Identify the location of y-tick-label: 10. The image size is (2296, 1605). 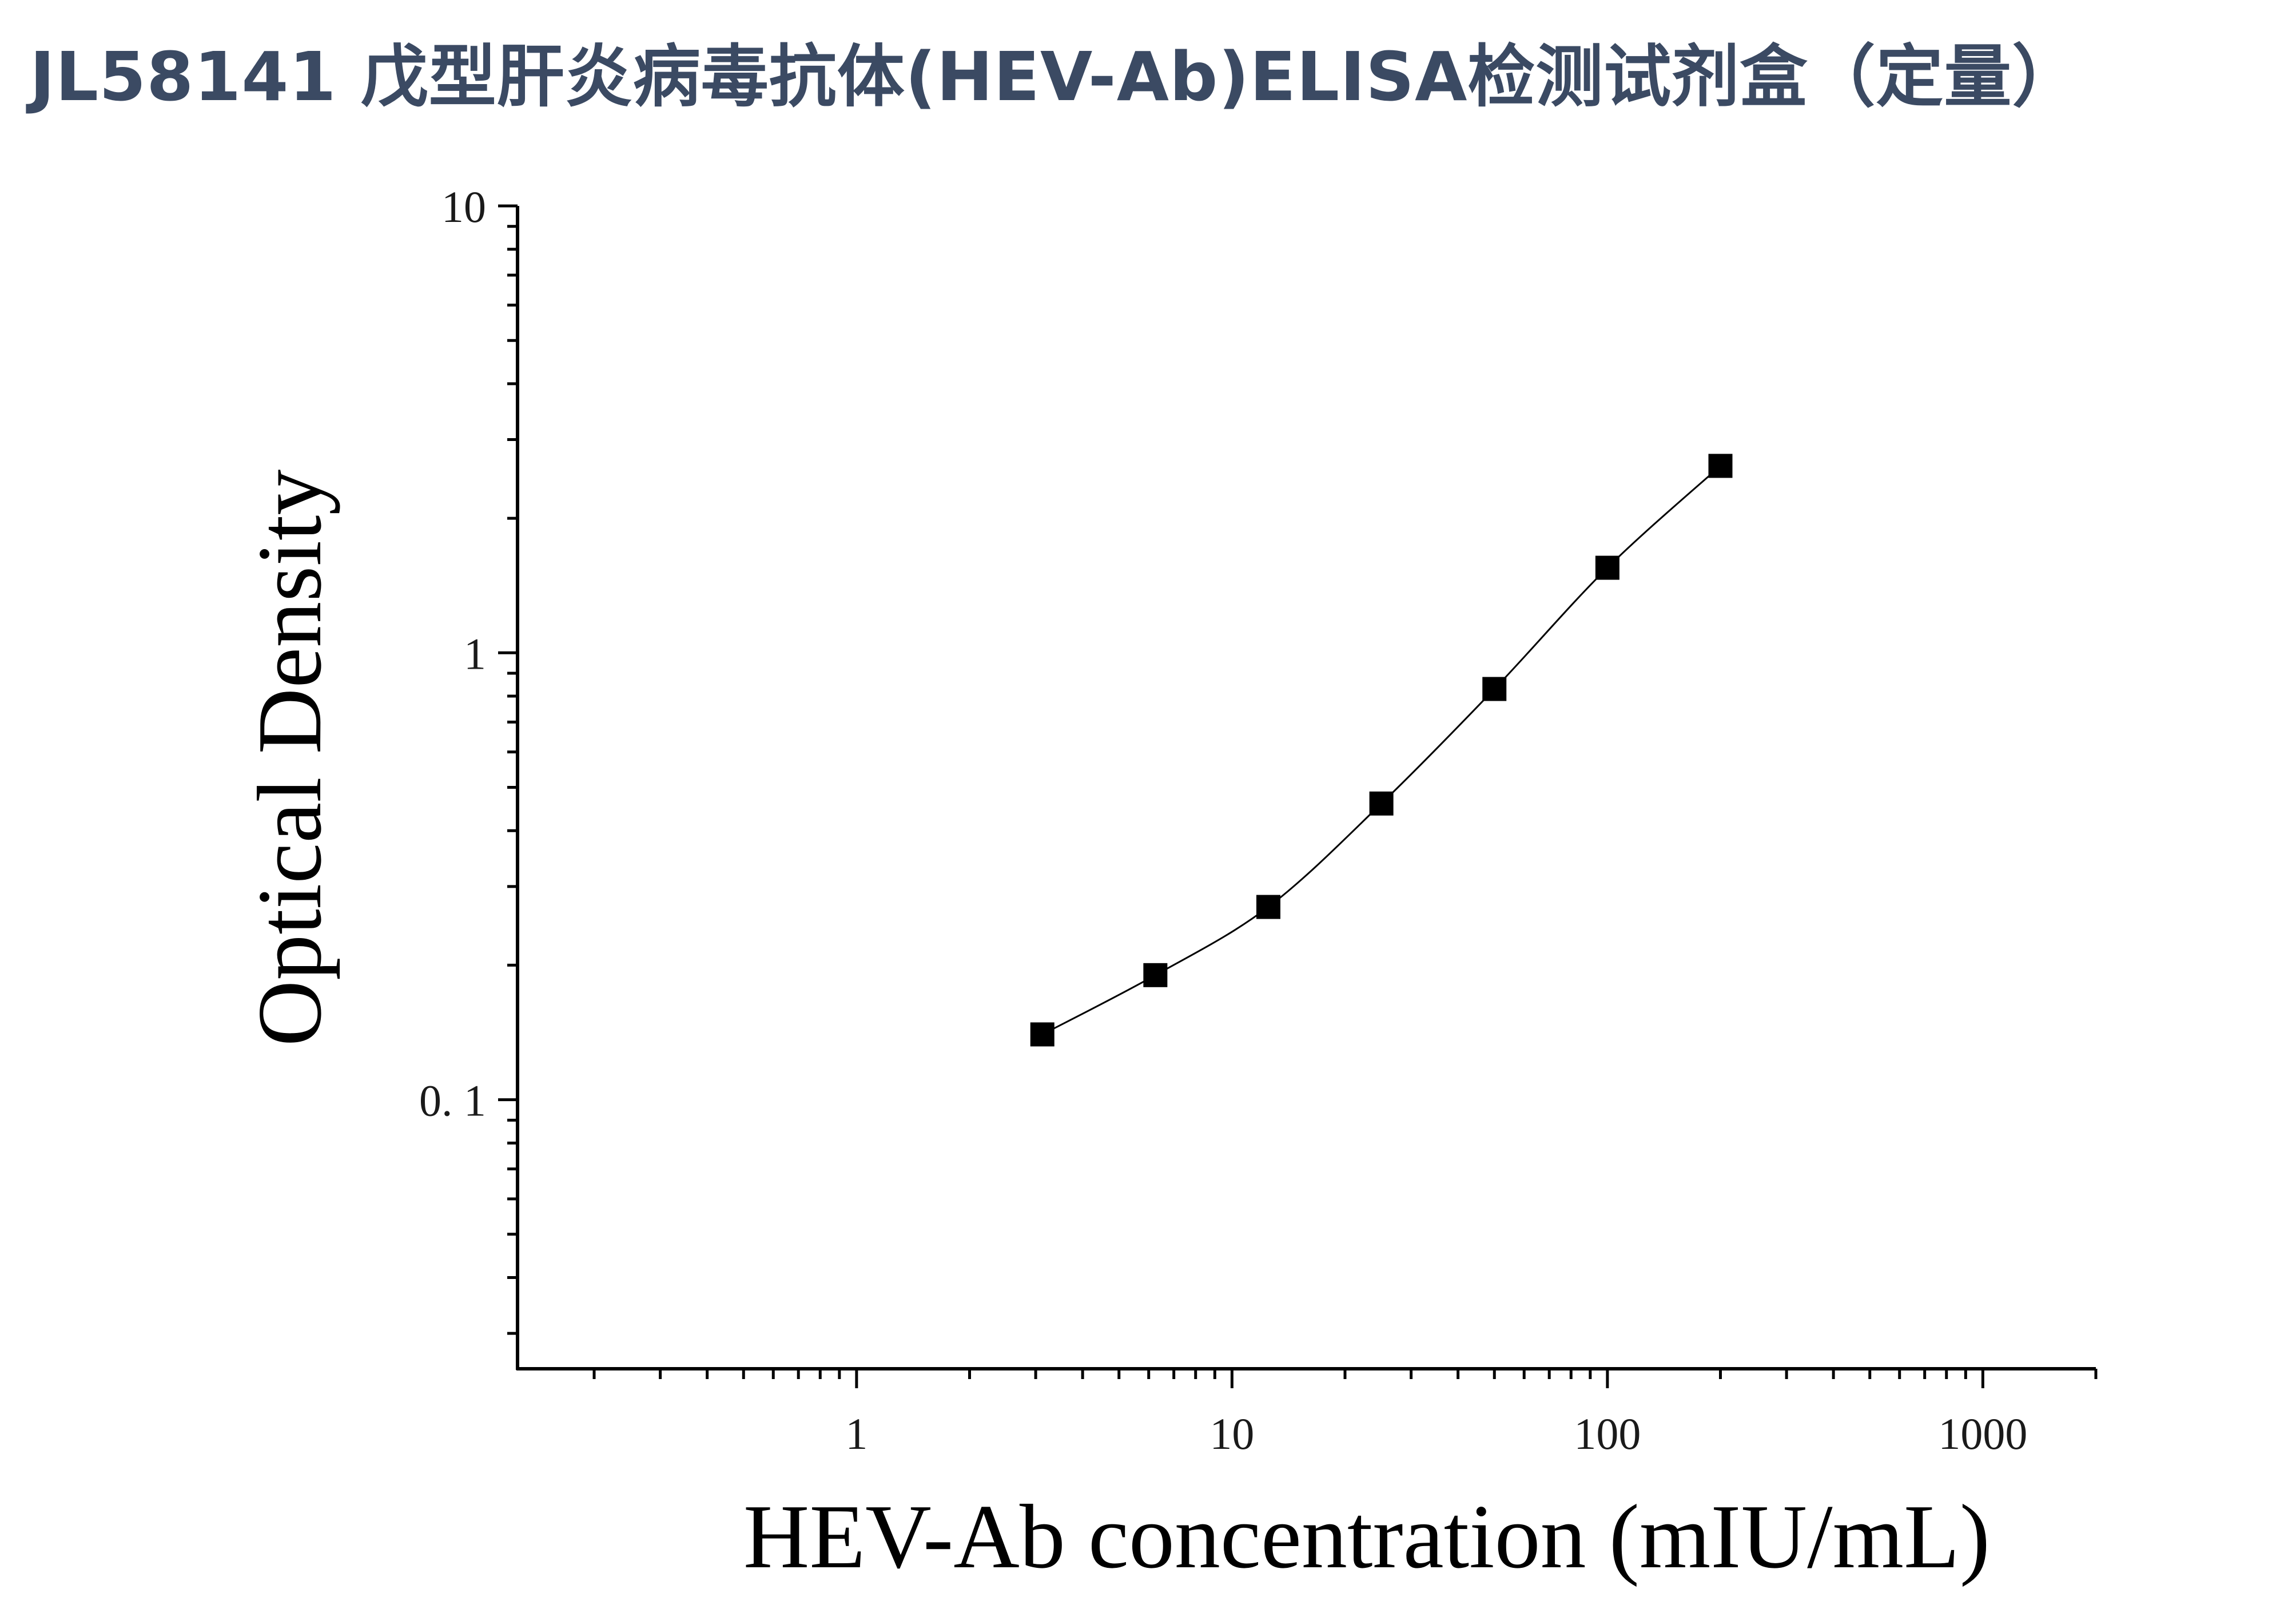
(464, 207).